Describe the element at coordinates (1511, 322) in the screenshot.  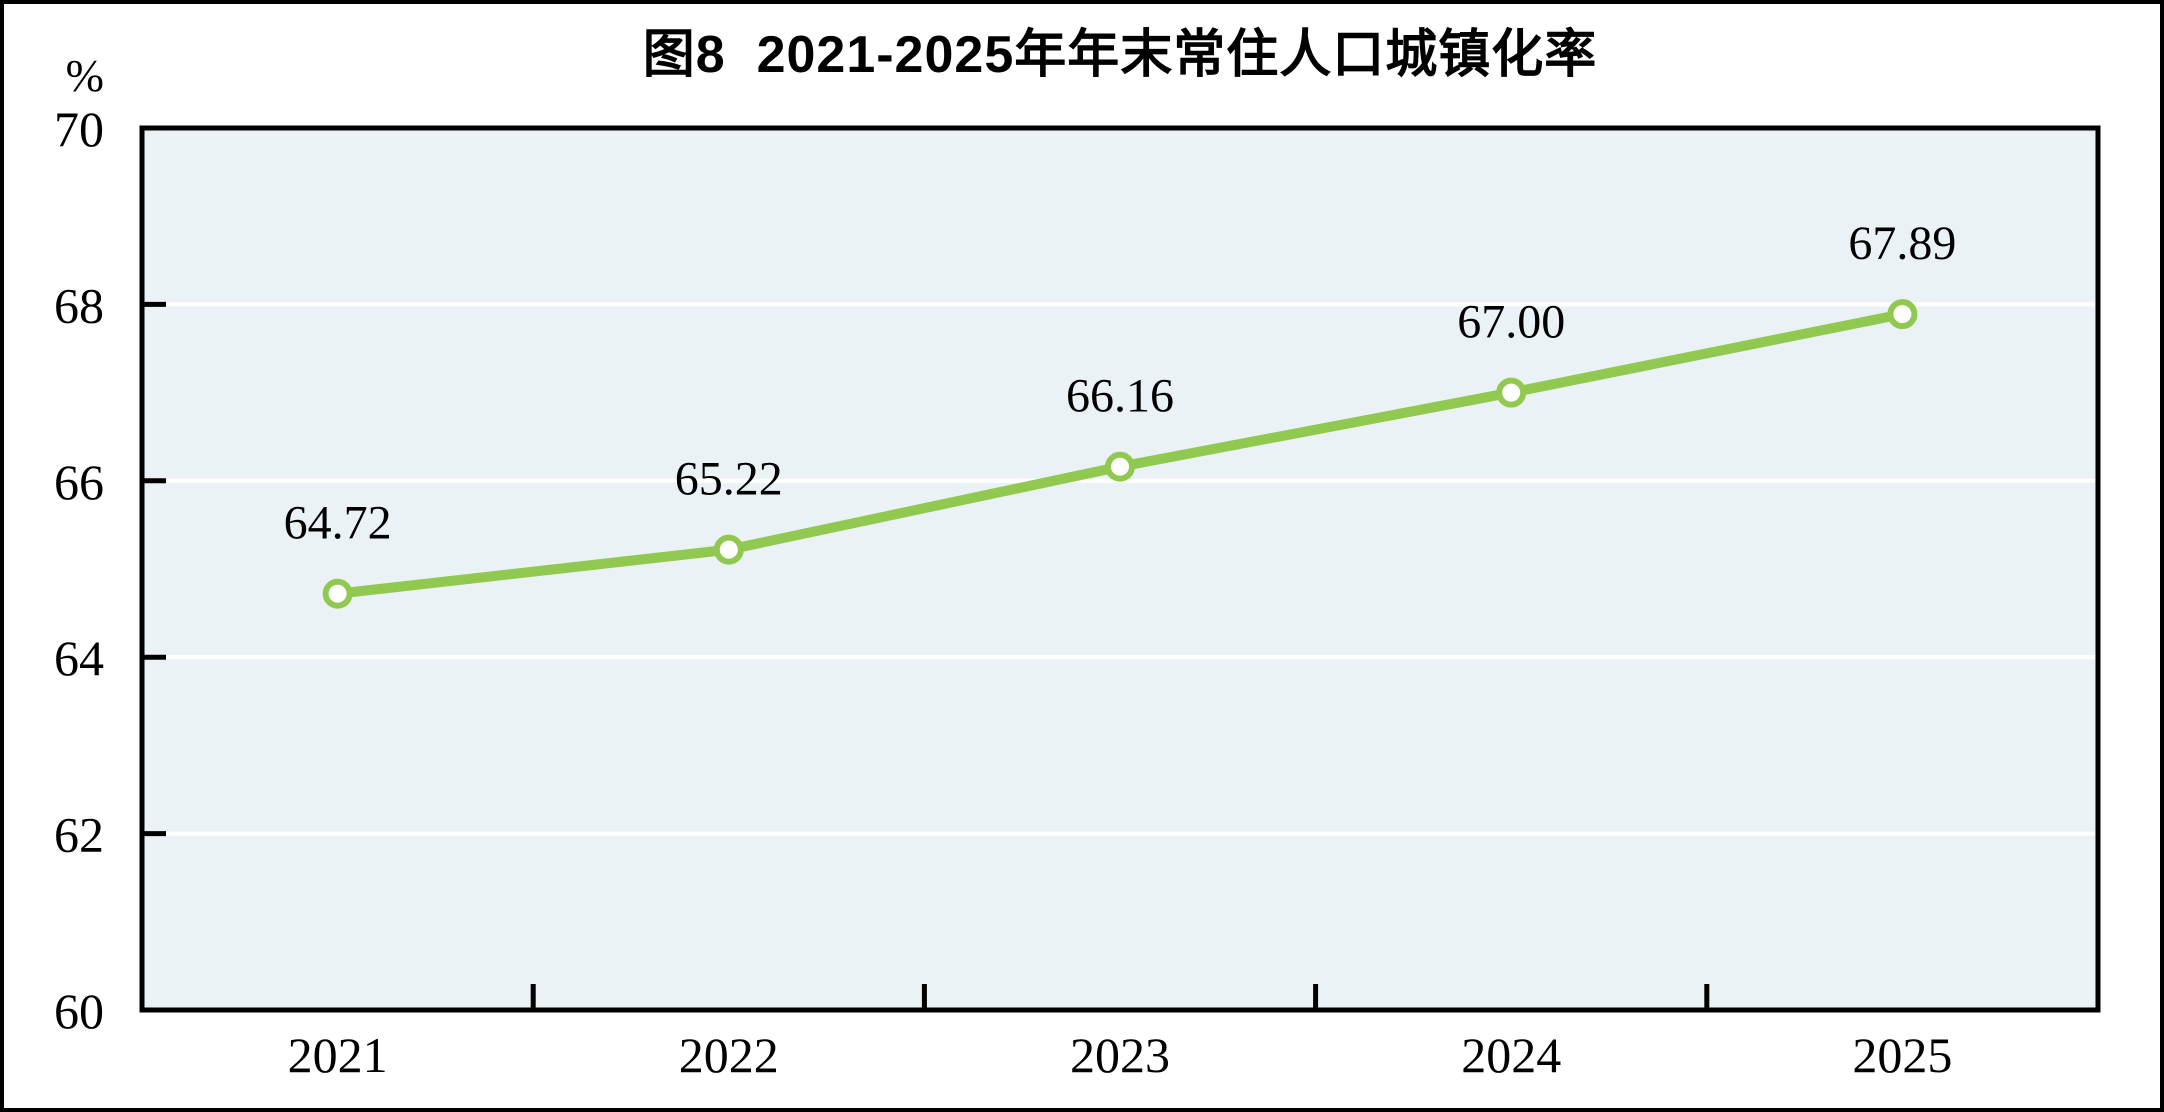
I see `data-point-label: 67.00` at that location.